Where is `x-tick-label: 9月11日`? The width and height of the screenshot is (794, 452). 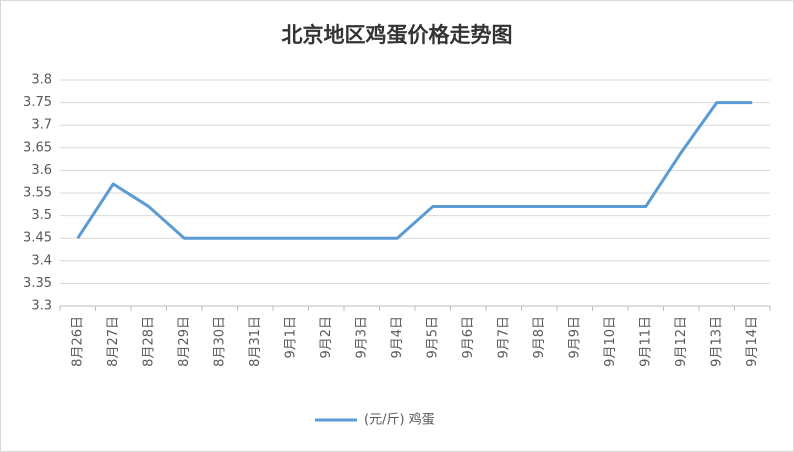
x-tick-label: 9月11日 is located at coordinates (645, 341).